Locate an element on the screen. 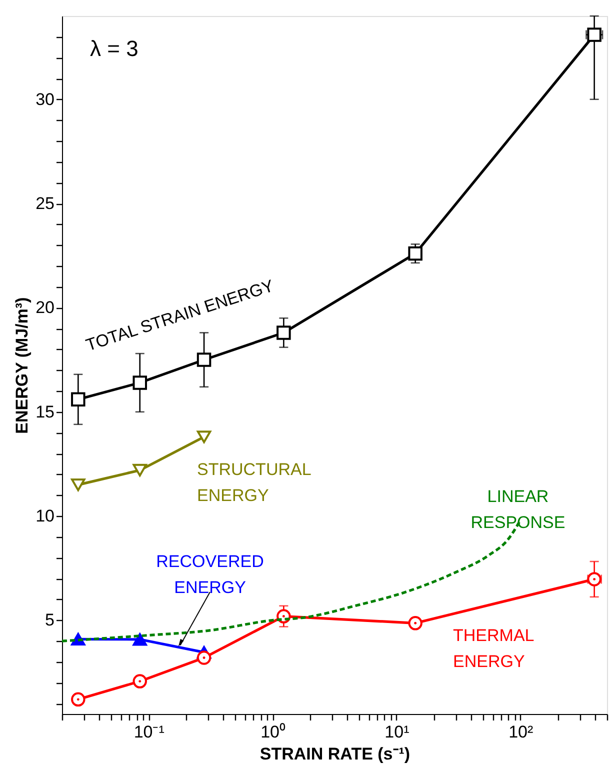 Image resolution: width=609 pixels, height=770 pixels. x-tick-label: 10¹ is located at coordinates (397, 732).